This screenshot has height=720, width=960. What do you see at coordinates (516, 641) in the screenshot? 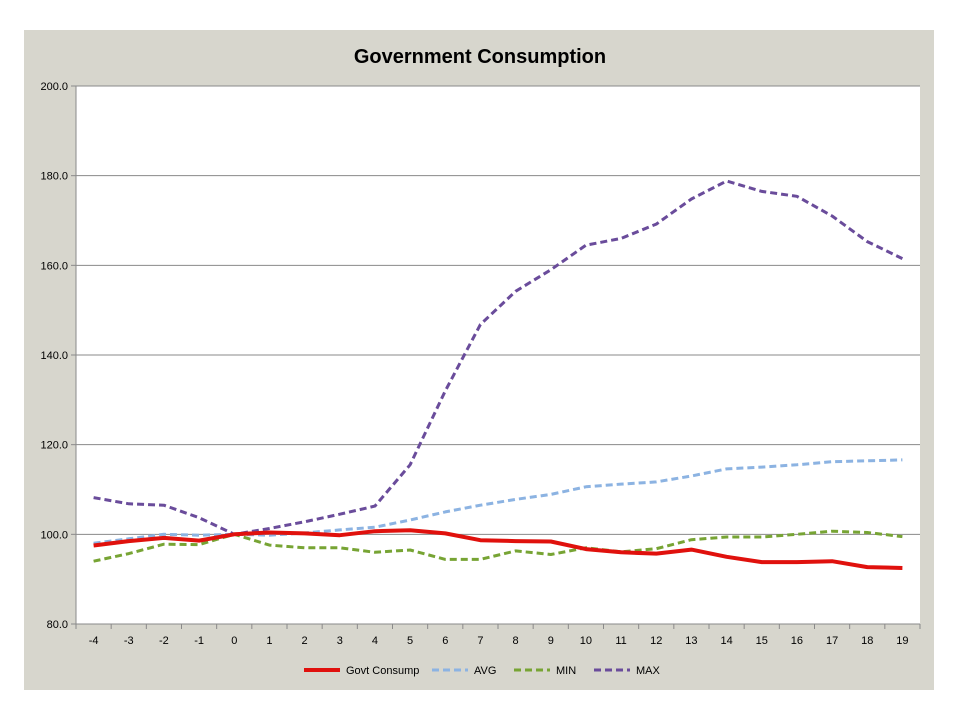
I see `x-tick-label: 8` at bounding box center [516, 641].